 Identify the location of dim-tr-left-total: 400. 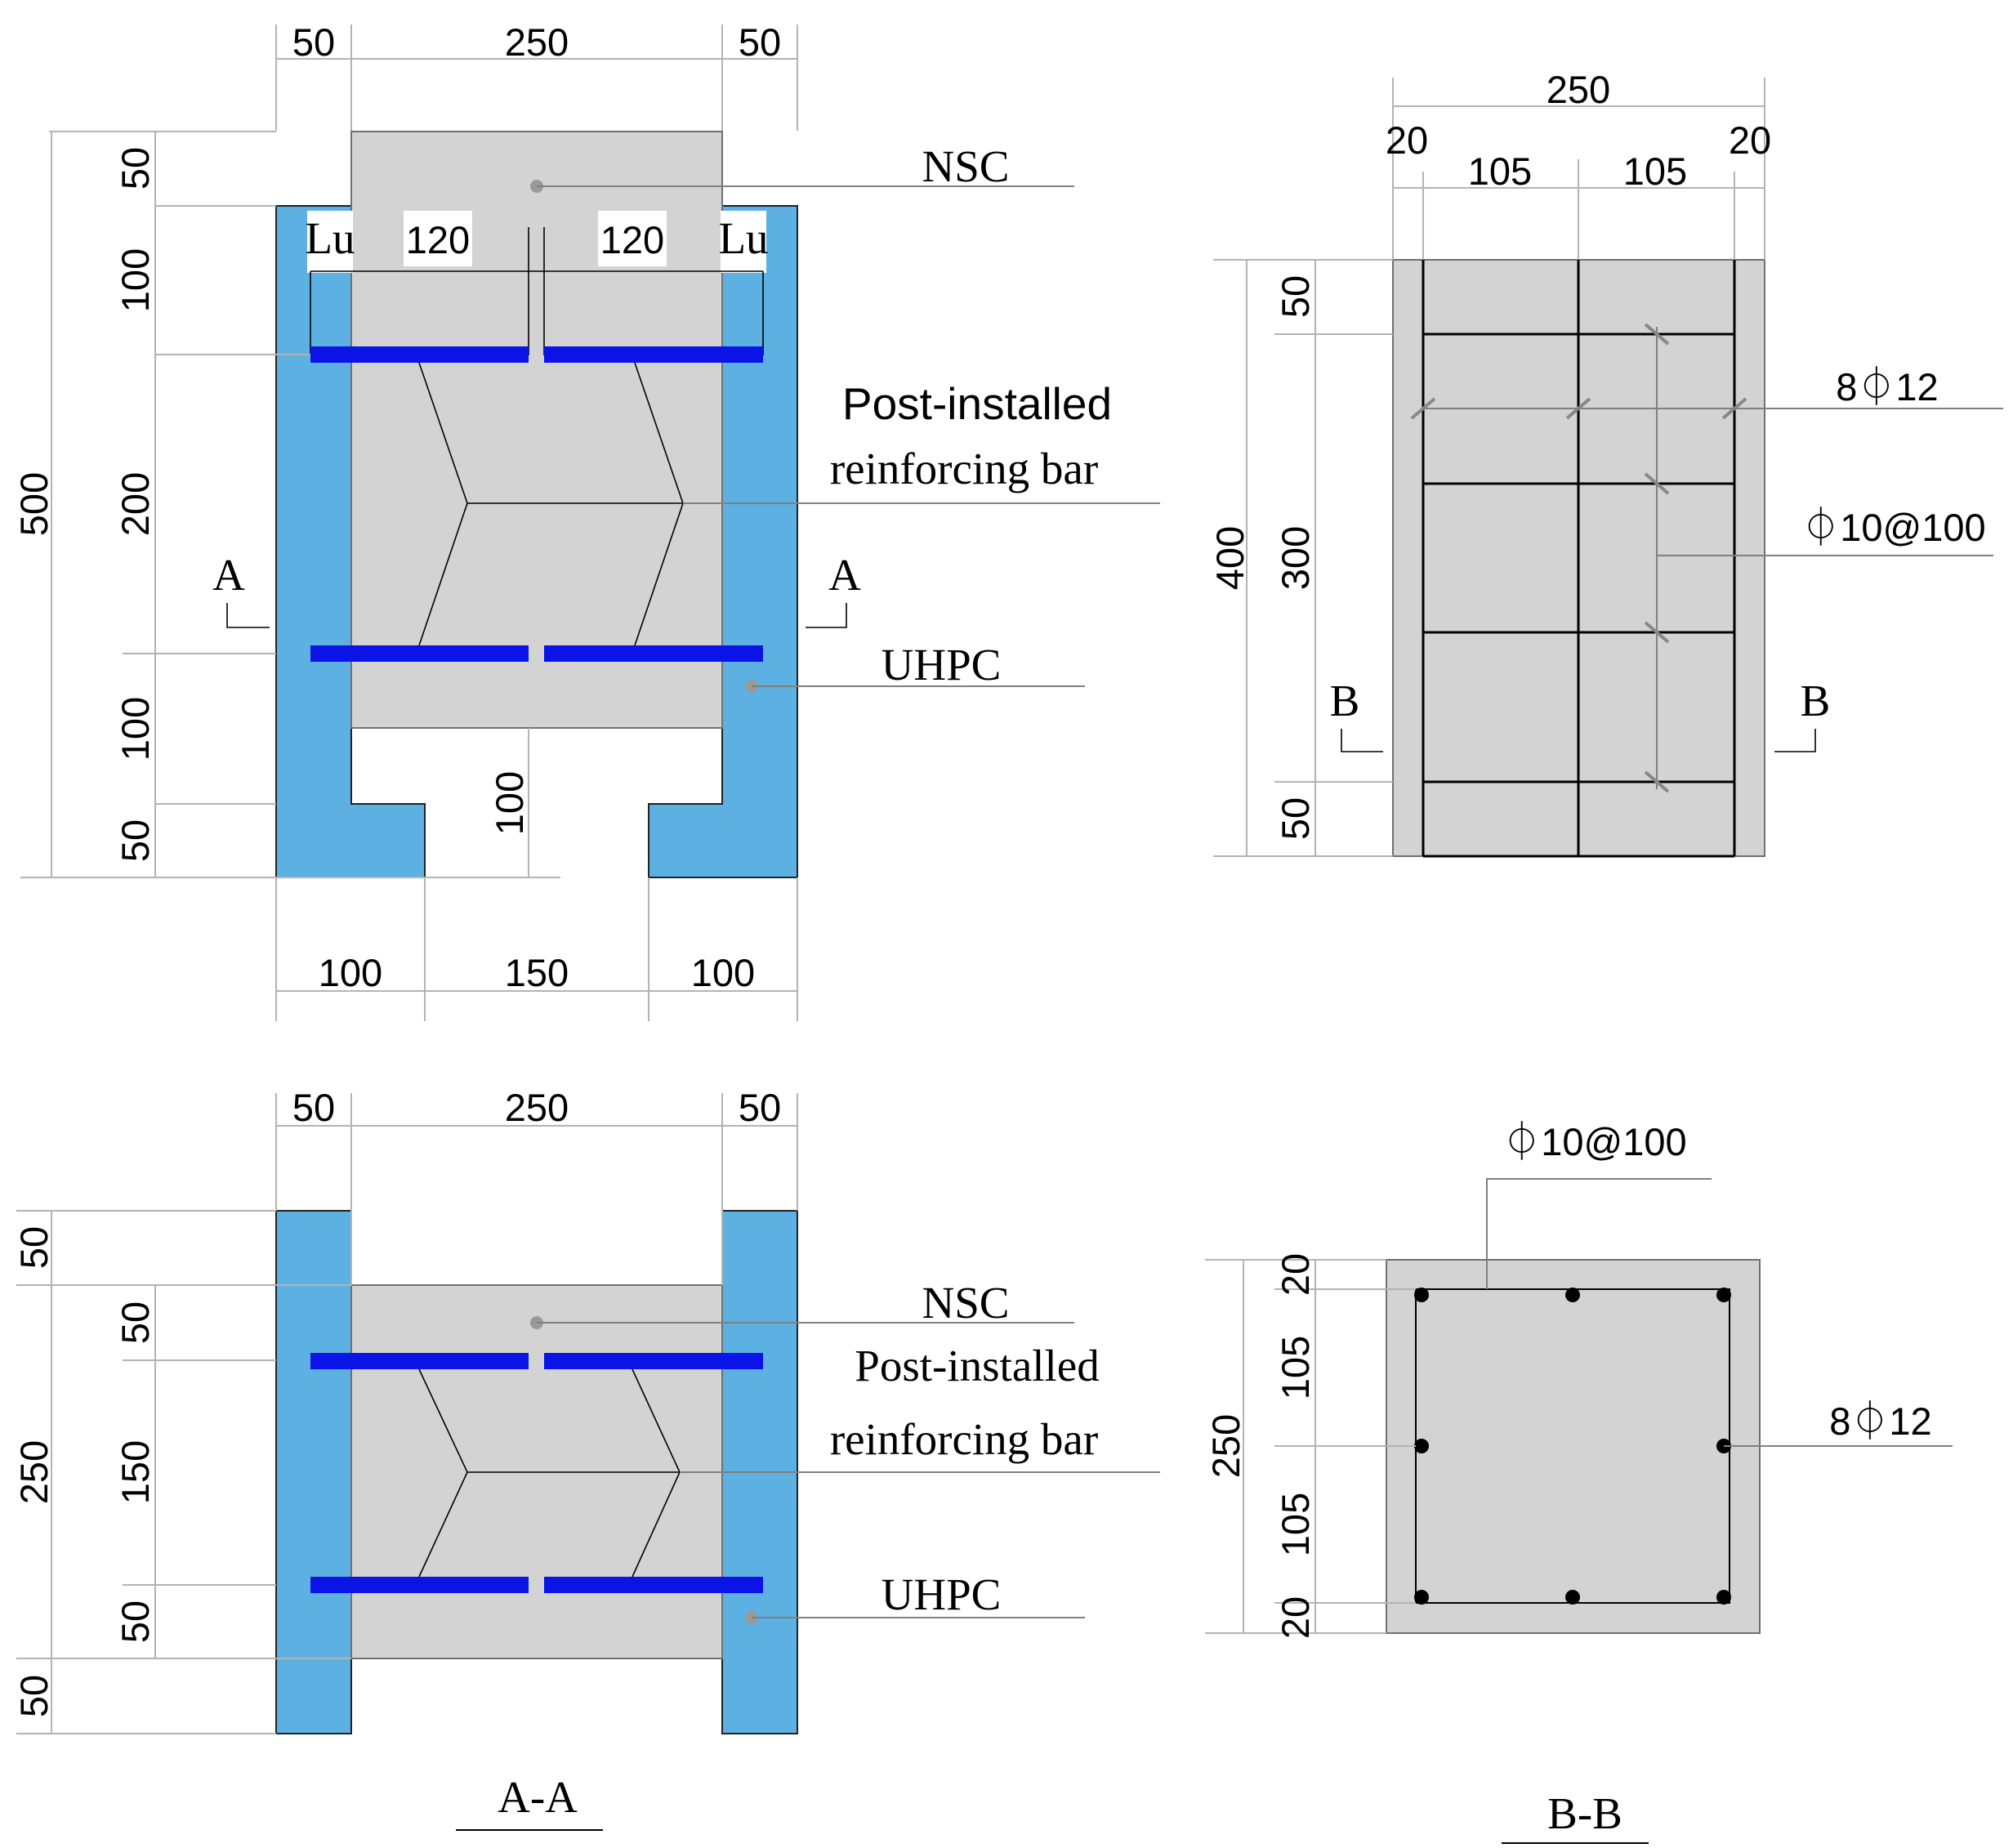
(1230, 558).